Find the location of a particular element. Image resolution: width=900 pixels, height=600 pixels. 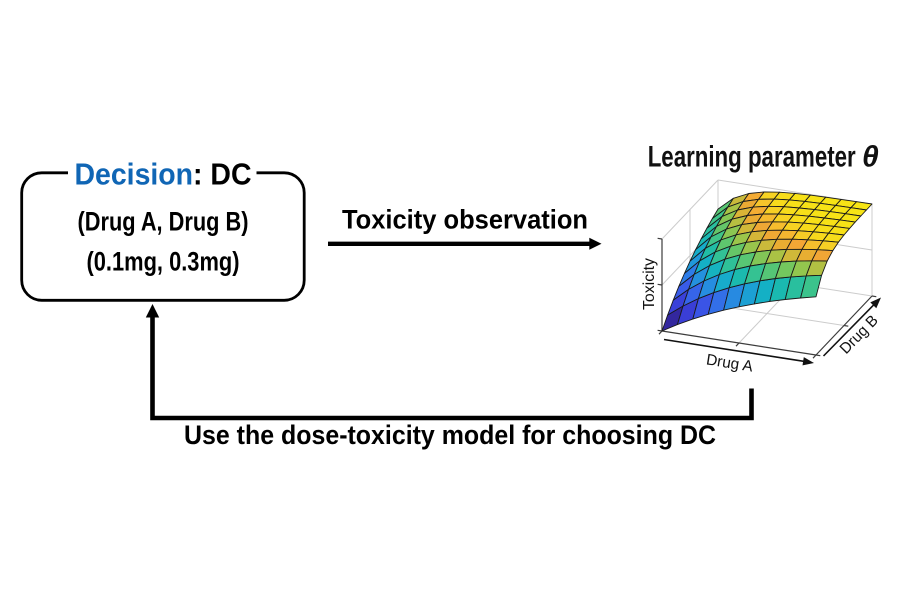

svg-text: Learning parameter is located at coordinates (752, 157).